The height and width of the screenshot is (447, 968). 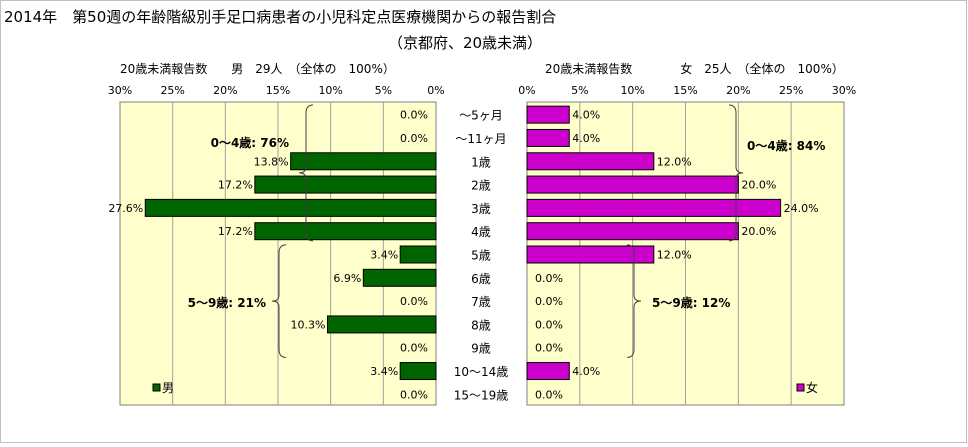 What do you see at coordinates (125, 208) in the screenshot?
I see `male-data-label: 27.6%` at bounding box center [125, 208].